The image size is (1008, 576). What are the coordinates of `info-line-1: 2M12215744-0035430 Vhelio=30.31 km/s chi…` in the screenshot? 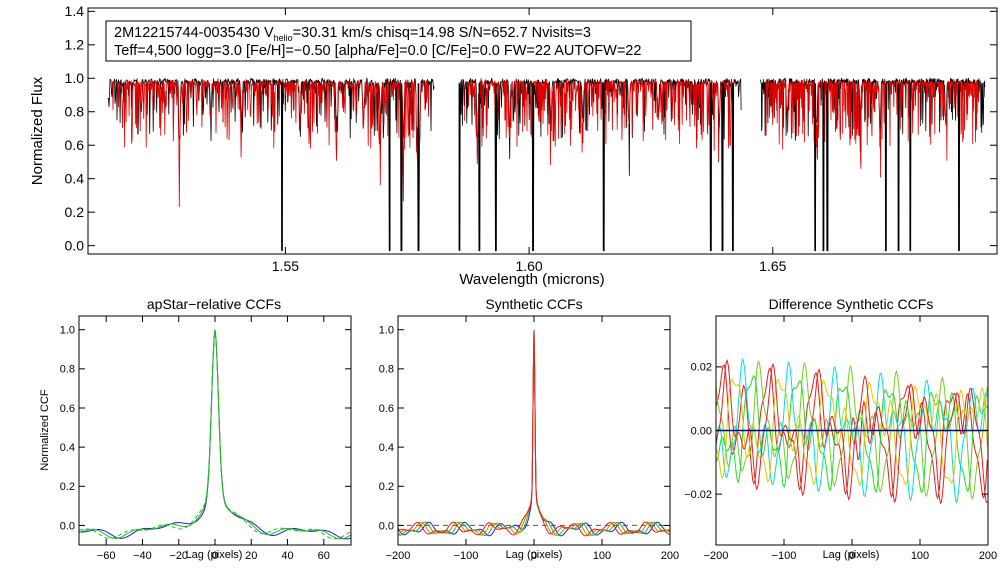 It's located at (352, 34).